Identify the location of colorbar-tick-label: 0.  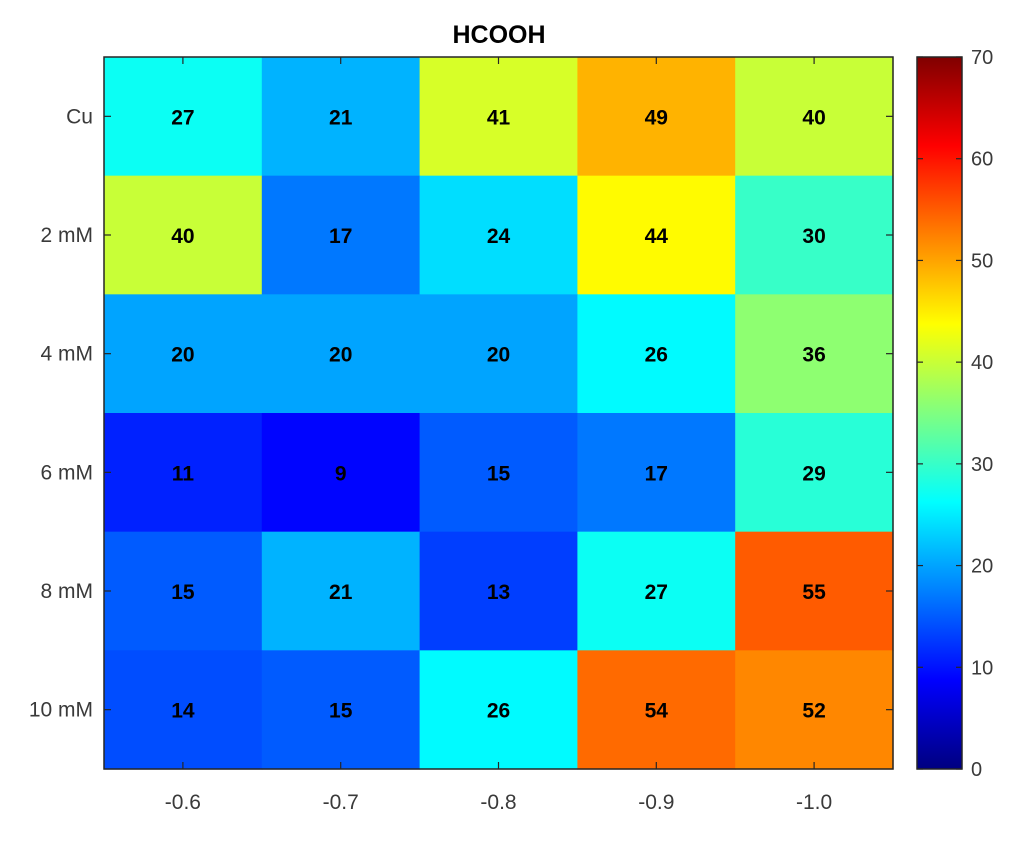
(976, 770).